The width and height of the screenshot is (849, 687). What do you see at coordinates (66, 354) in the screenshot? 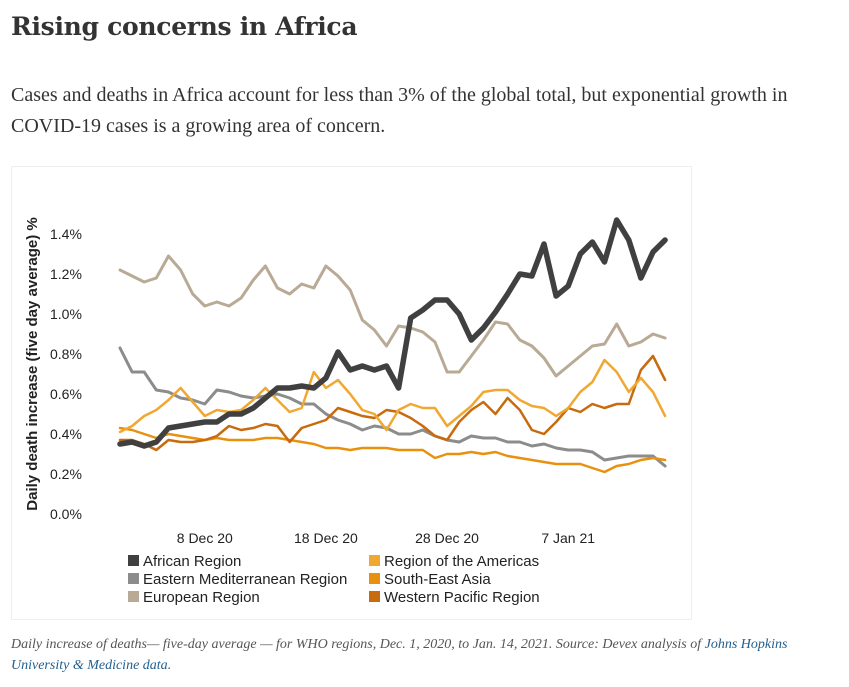
I see `y-tick-label: 0.8%` at bounding box center [66, 354].